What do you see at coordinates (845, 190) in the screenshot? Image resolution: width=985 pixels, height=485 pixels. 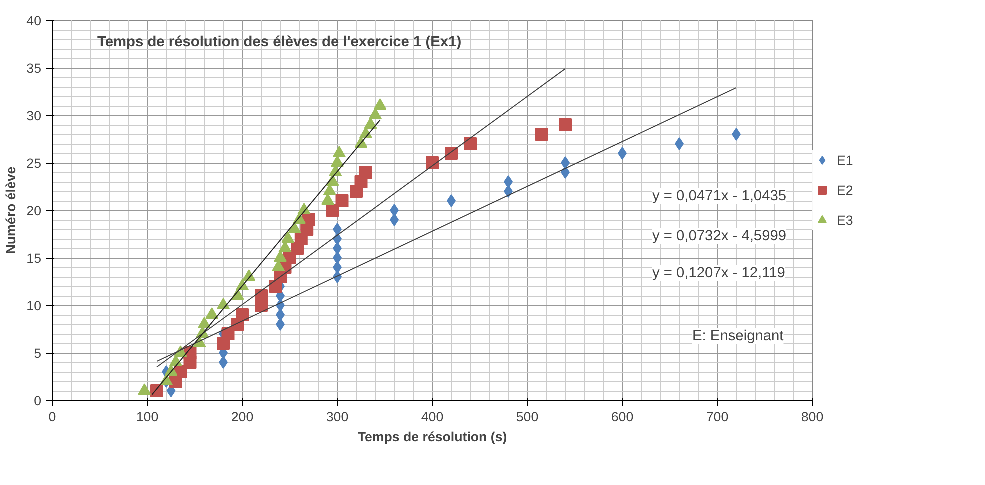 I see `legend-label: E2` at bounding box center [845, 190].